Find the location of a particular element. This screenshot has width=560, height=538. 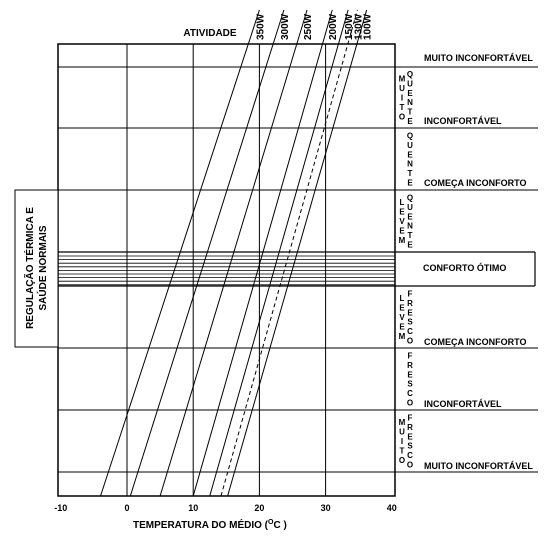

x-tick-label-4: 30 is located at coordinates (326, 508).